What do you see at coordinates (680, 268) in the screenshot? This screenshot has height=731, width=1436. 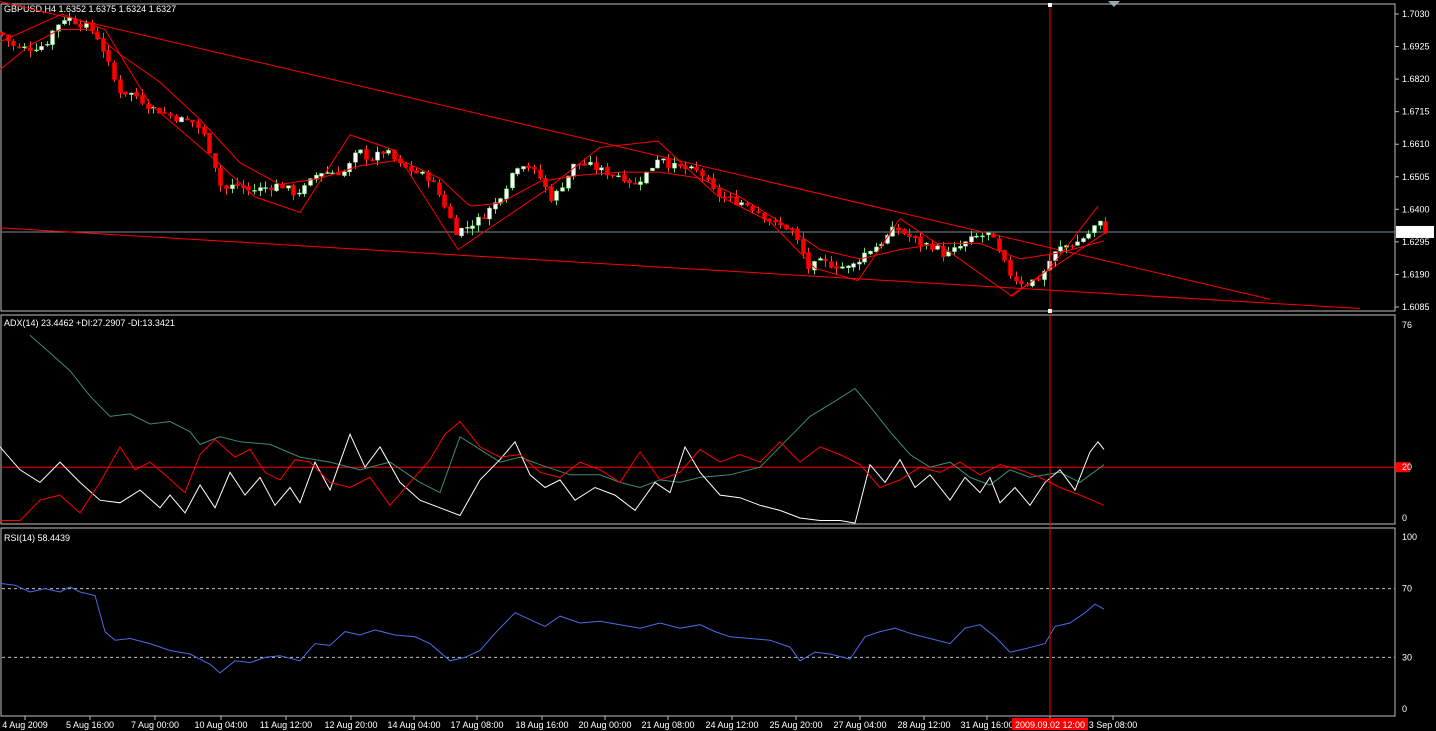 I see `trendline` at bounding box center [680, 268].